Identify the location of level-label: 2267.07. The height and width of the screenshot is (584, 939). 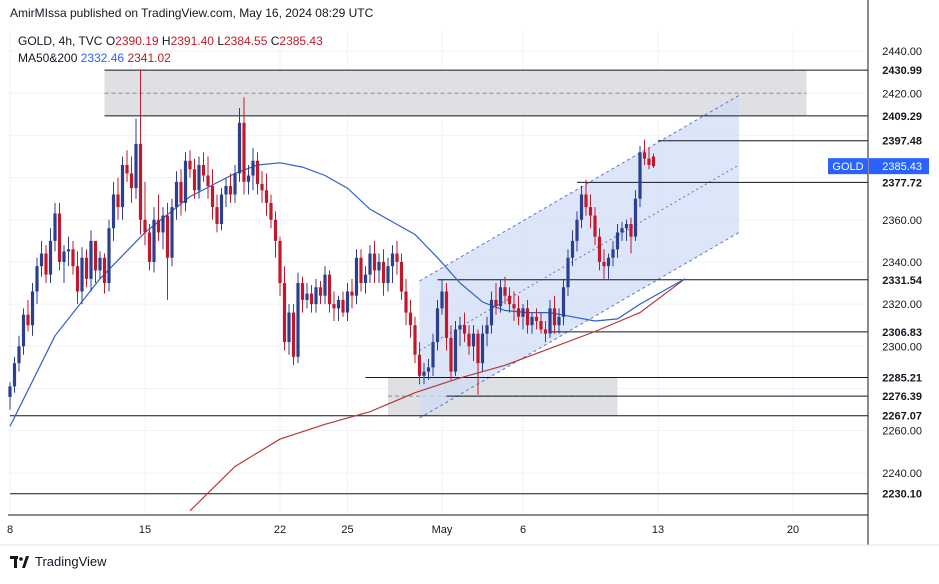
(902, 417).